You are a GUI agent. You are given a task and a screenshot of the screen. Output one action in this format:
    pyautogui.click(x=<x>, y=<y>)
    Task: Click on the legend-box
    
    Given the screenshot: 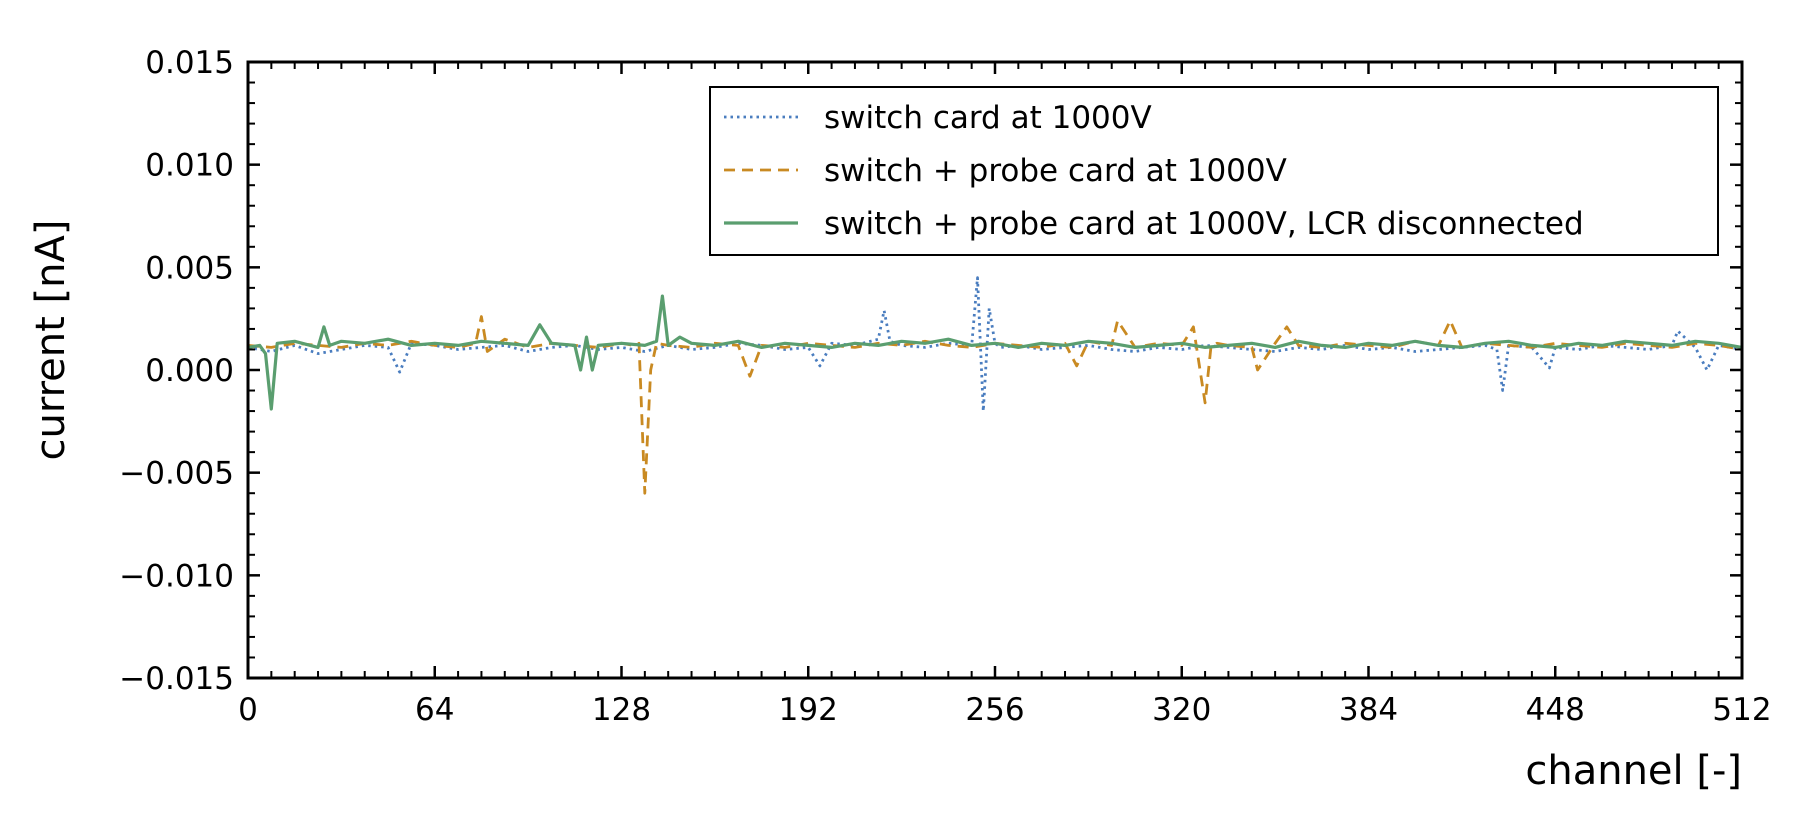 What is the action you would take?
    pyautogui.click(x=1214, y=171)
    